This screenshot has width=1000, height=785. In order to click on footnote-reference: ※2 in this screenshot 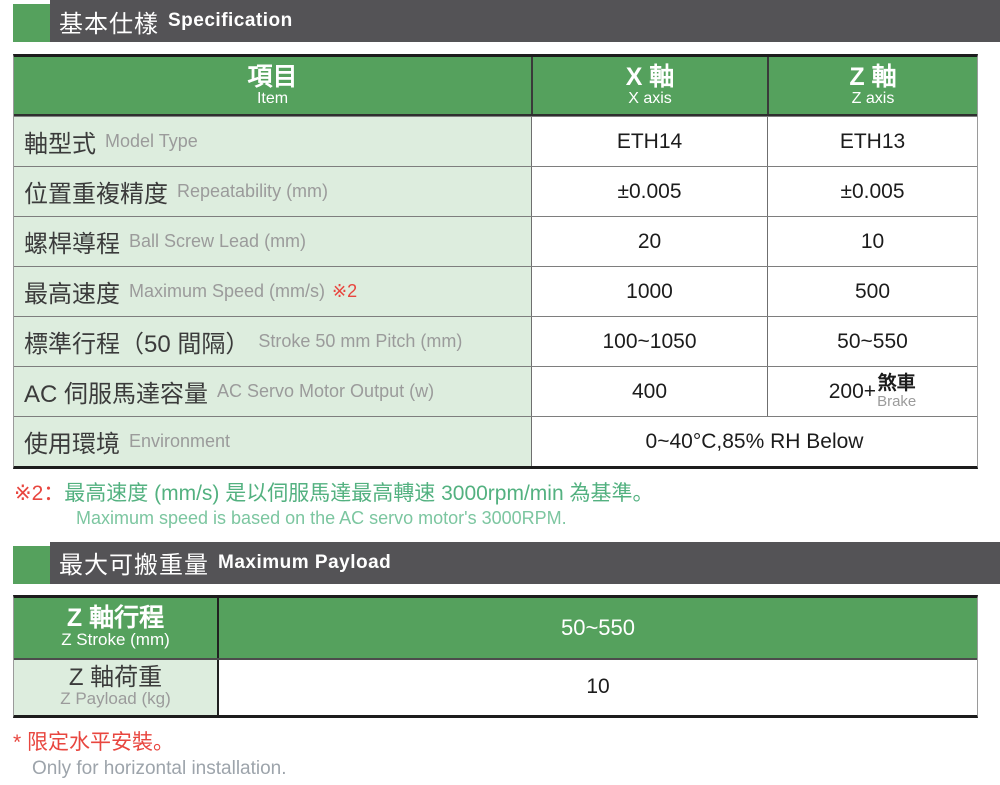, I will do `click(345, 291)`.